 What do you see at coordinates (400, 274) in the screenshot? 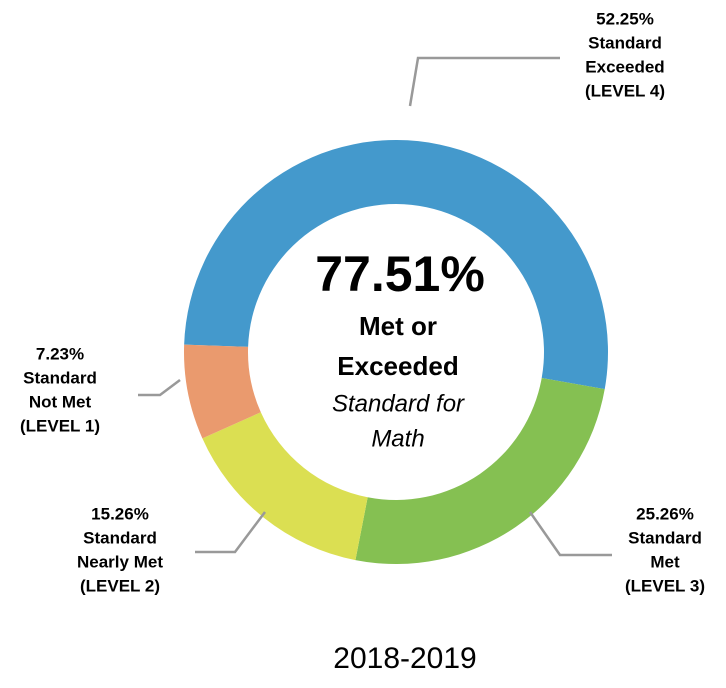
I see `center-value: 77.51%` at bounding box center [400, 274].